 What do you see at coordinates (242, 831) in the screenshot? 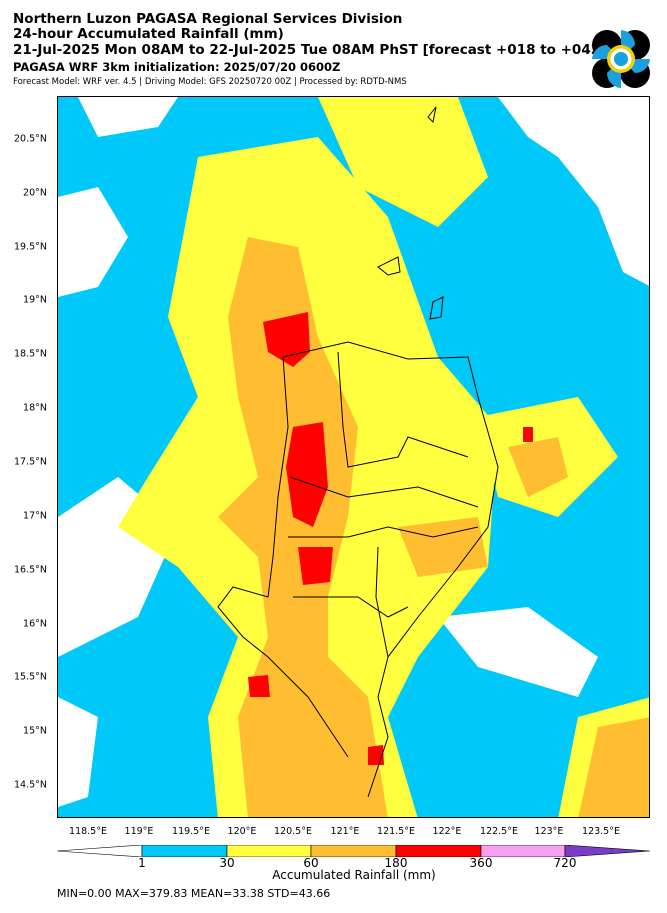
I see `lon-label: 120°E` at bounding box center [242, 831].